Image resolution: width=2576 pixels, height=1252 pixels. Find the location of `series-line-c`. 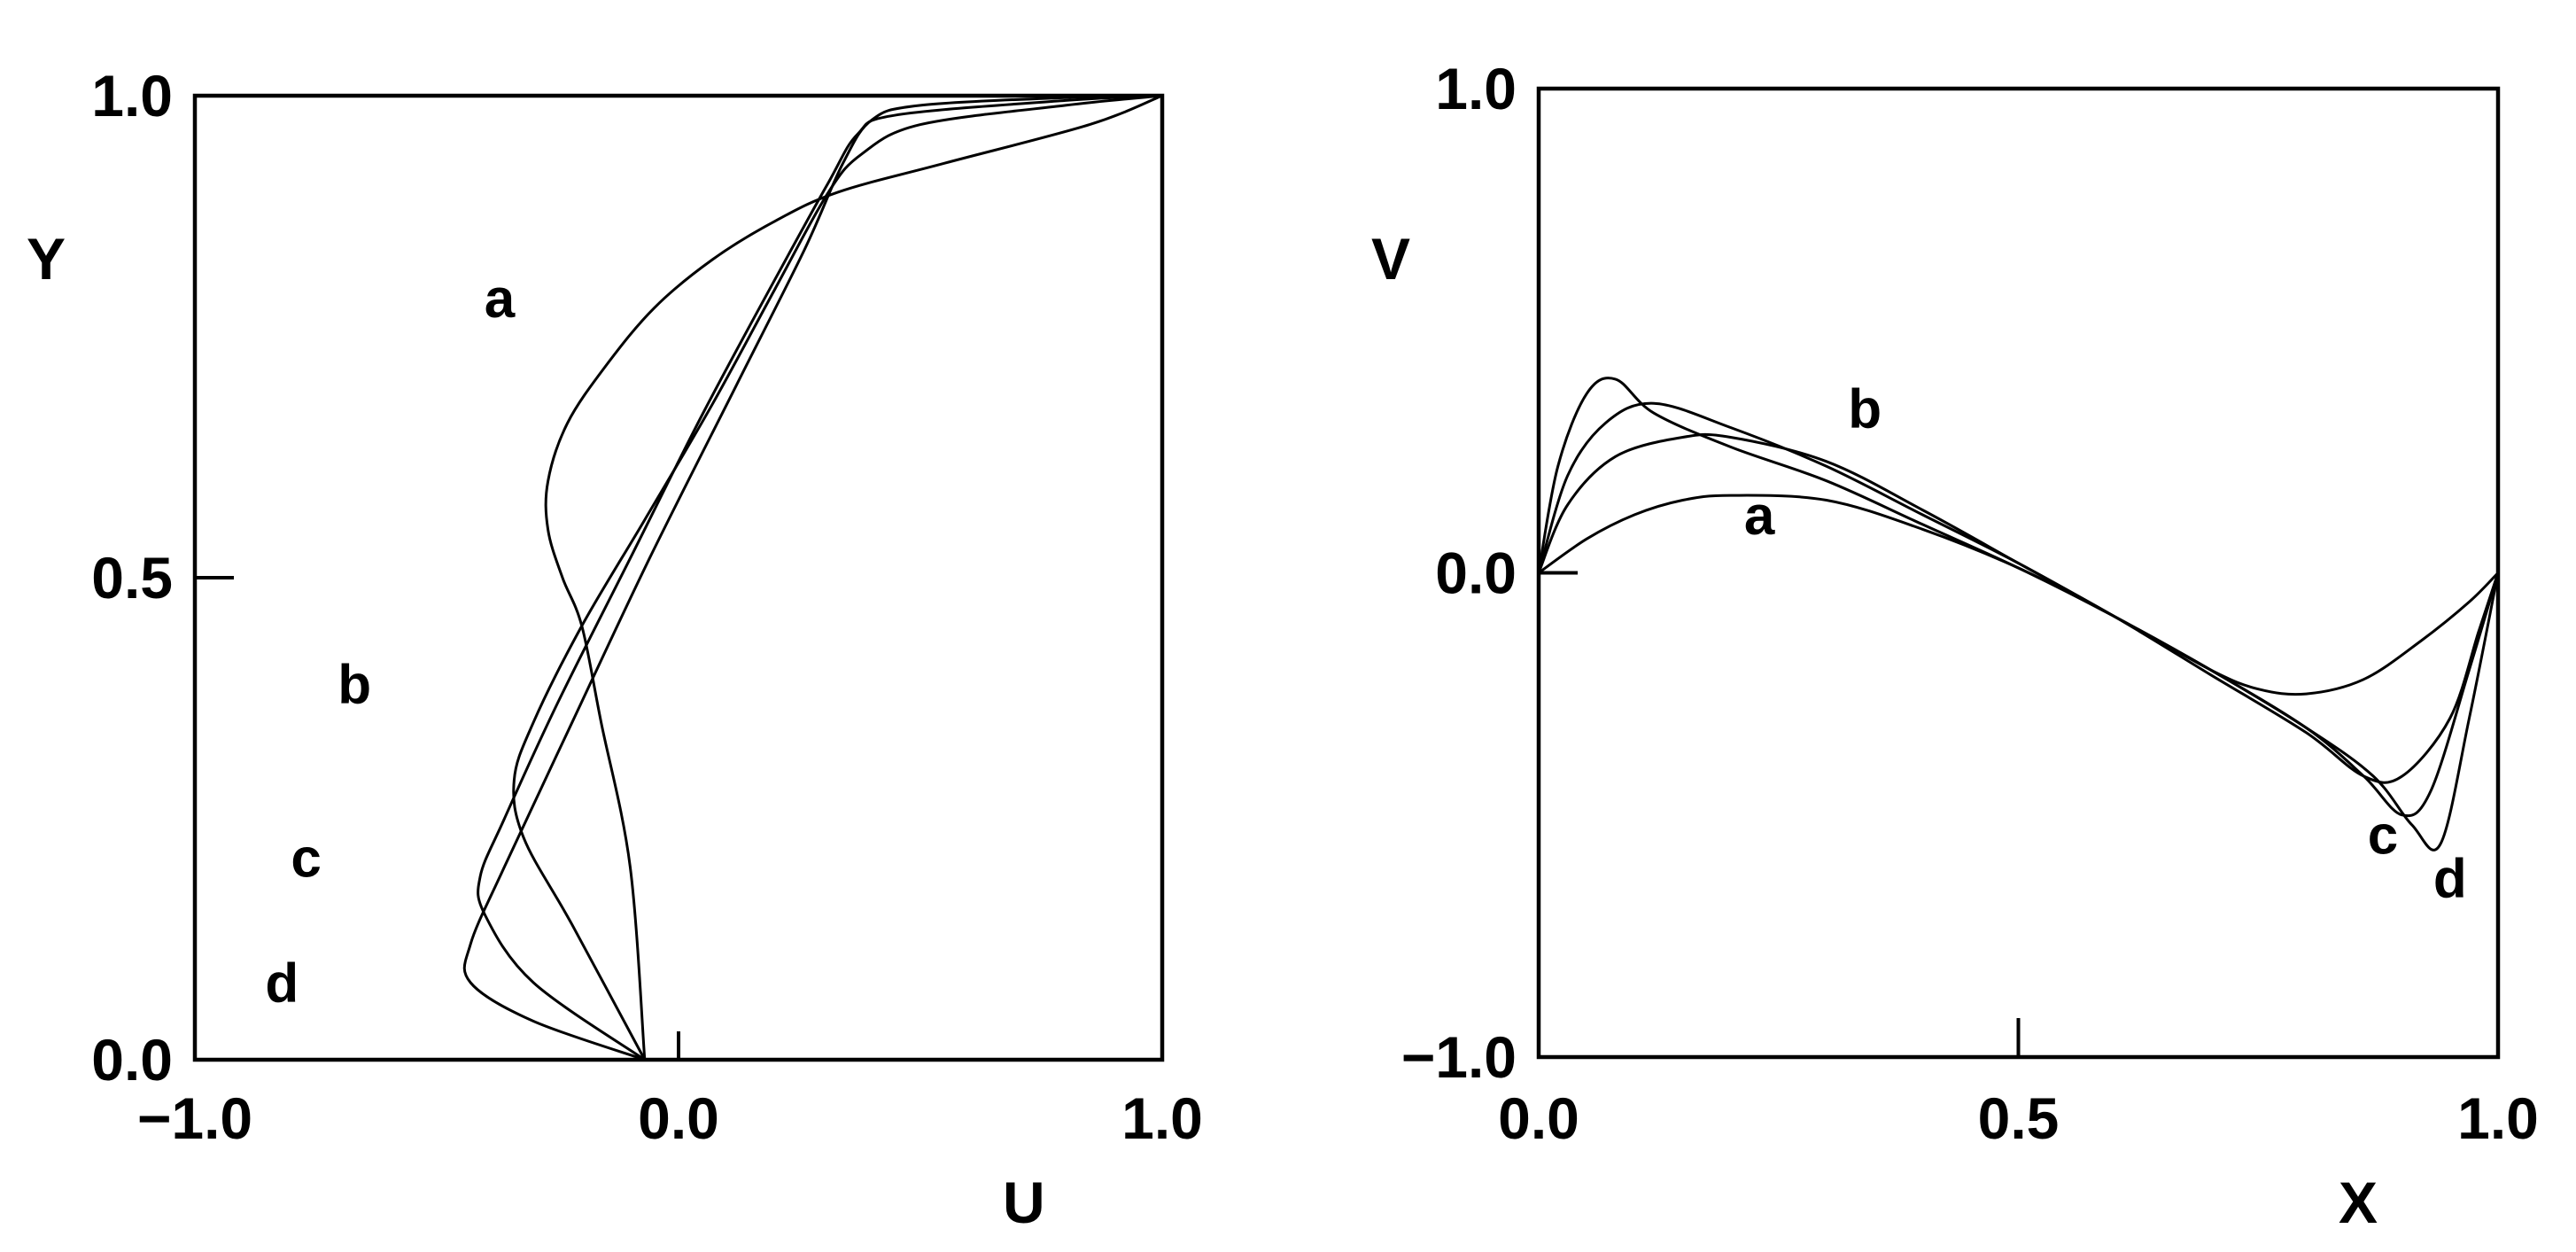

series-line-c is located at coordinates (2018, 609).